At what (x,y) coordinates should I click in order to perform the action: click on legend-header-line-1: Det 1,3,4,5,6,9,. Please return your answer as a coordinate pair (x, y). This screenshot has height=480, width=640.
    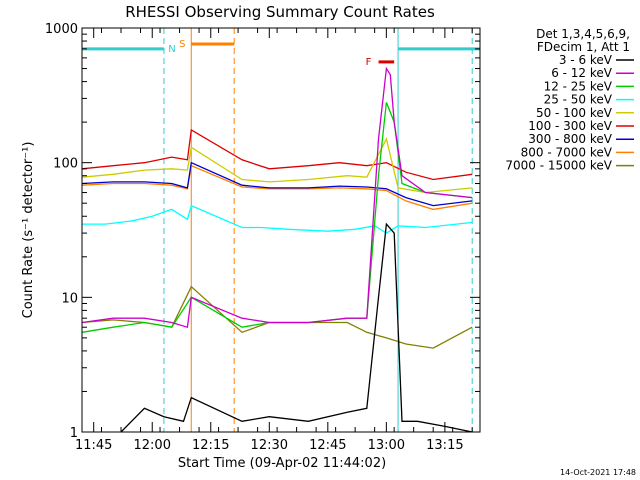
    Looking at the image, I should click on (583, 34).